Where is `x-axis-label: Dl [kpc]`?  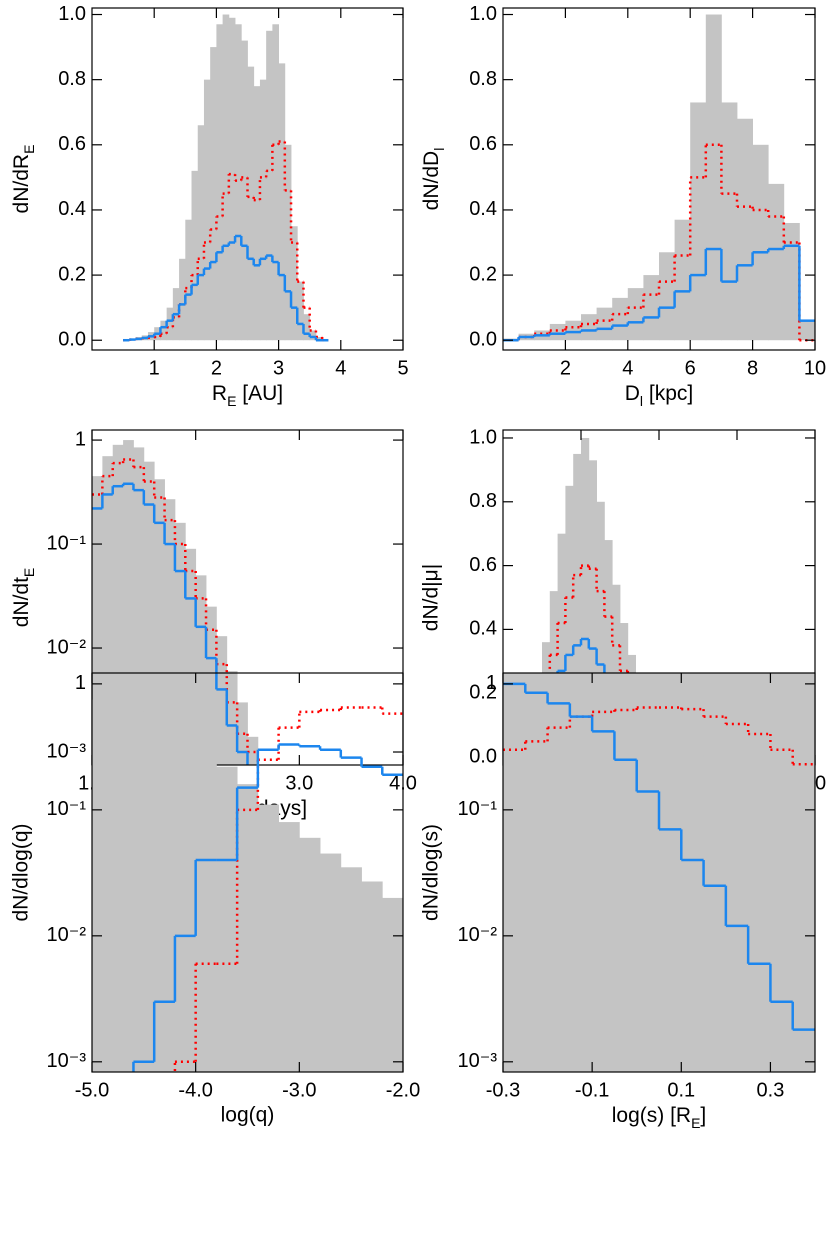
x-axis-label: Dl [kpc] is located at coordinates (659, 395).